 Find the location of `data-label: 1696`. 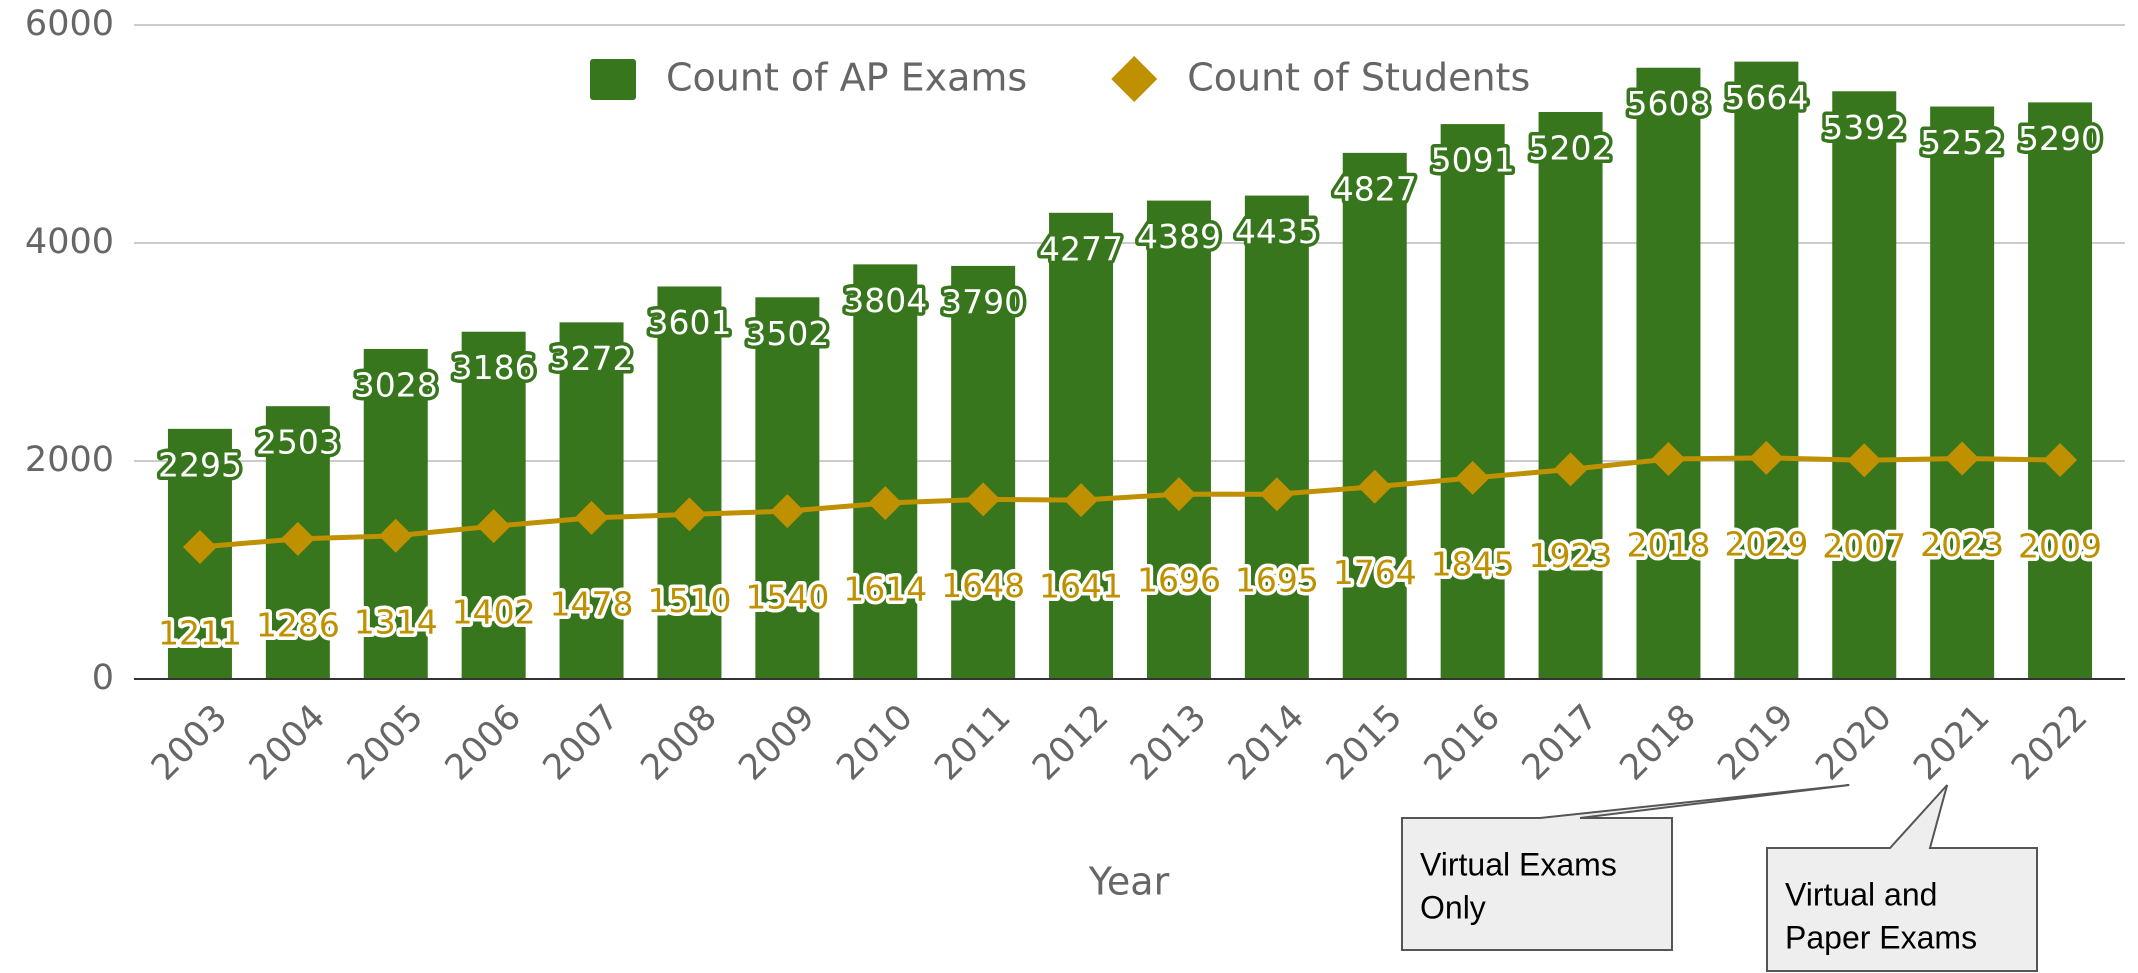

data-label: 1696 is located at coordinates (1179, 580).